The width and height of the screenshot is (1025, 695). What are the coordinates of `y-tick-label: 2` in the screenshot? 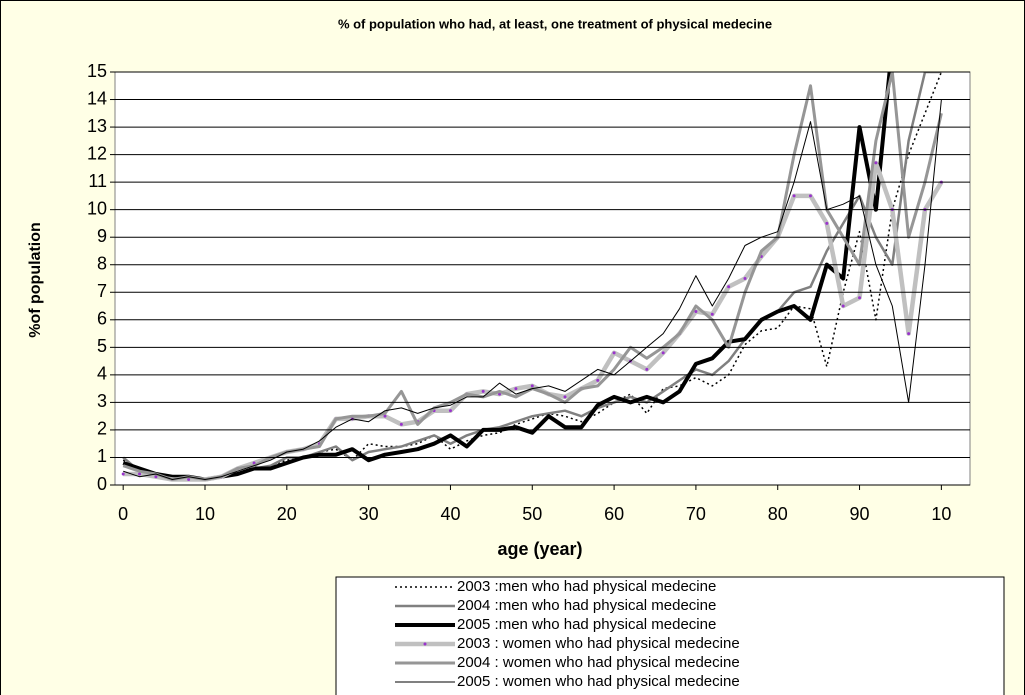 It's located at (102, 429).